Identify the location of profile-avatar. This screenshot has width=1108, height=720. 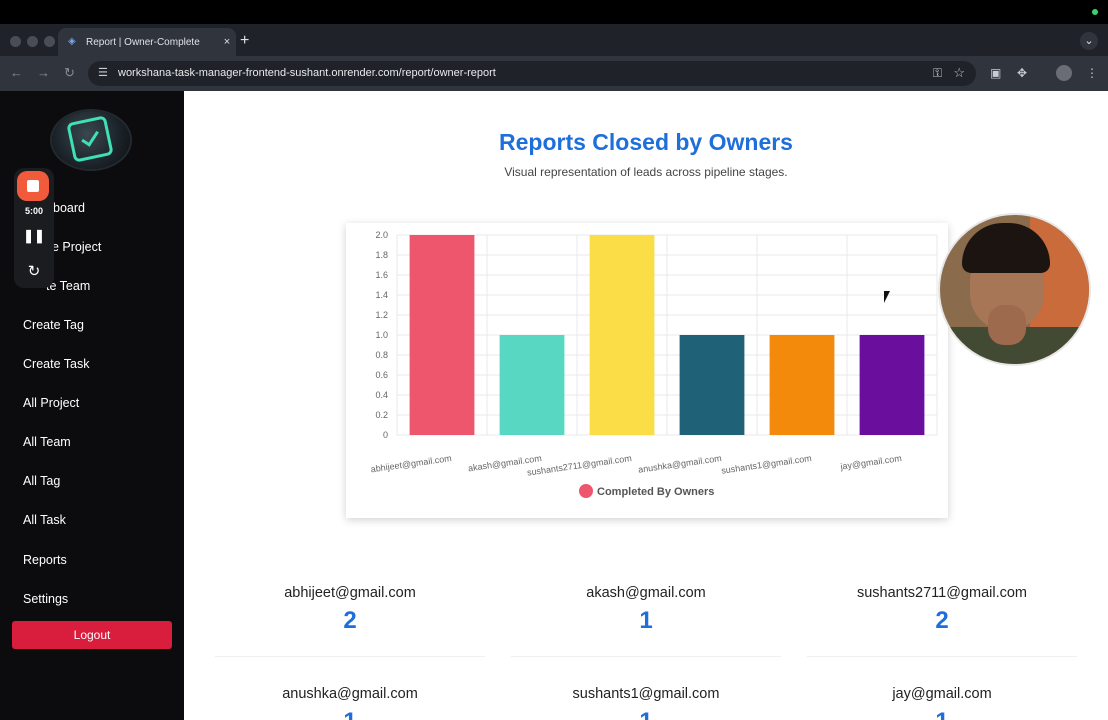
(1064, 73).